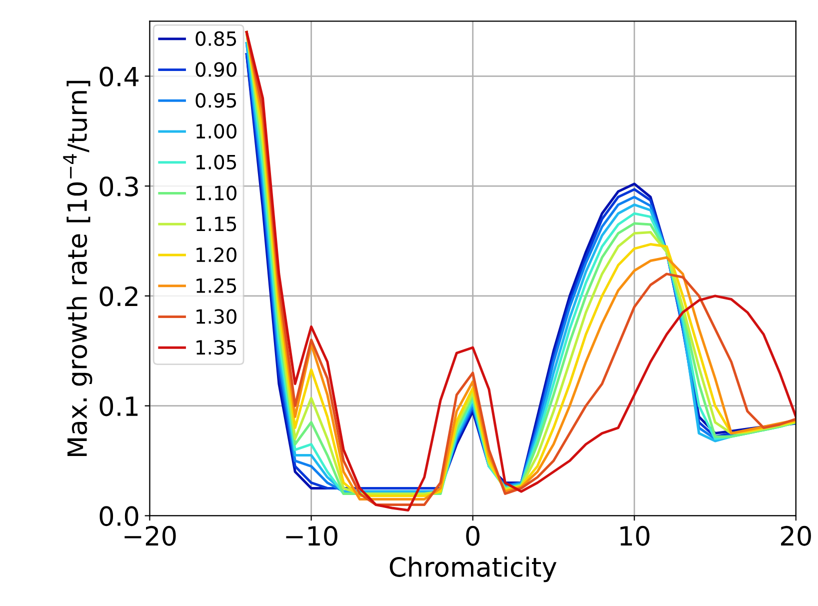 This screenshot has height=606, width=818. I want to click on x-tick-label: −20, so click(150, 536).